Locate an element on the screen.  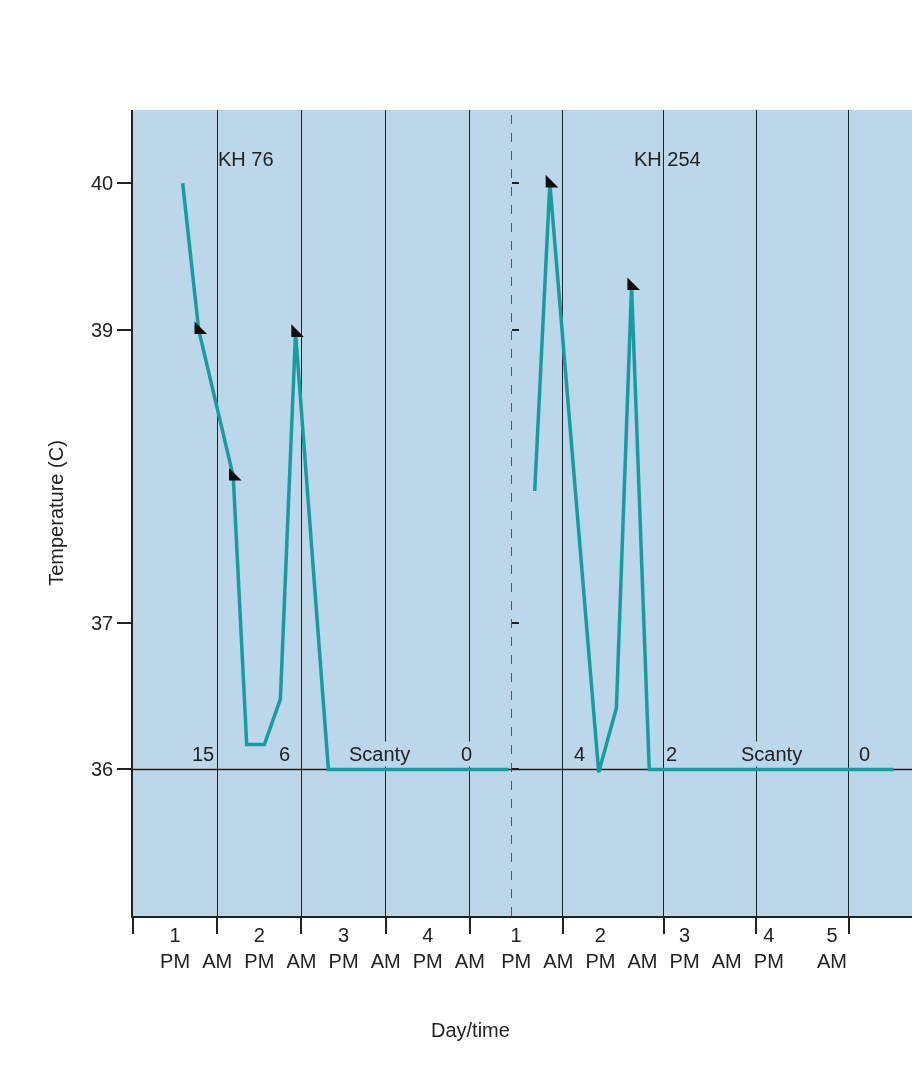
annotation: 4 is located at coordinates (580, 754).